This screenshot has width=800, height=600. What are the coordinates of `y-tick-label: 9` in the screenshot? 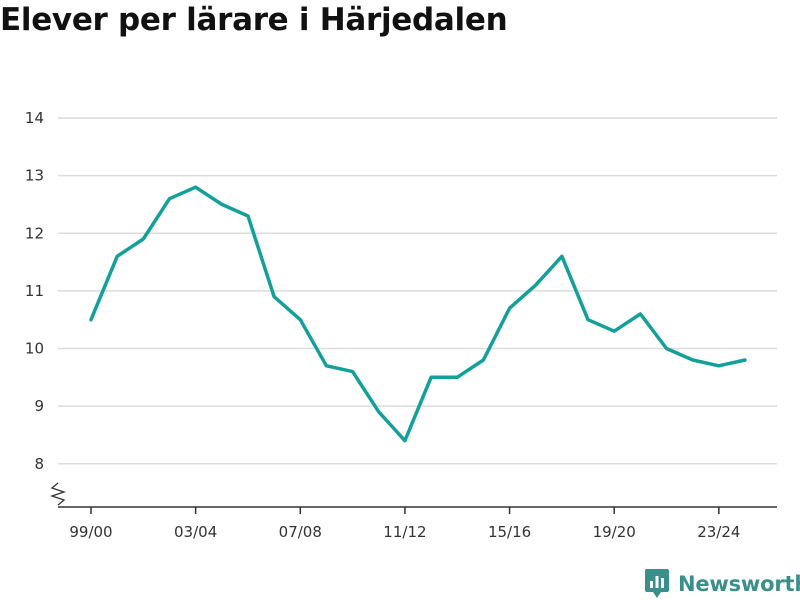 It's located at (39, 406).